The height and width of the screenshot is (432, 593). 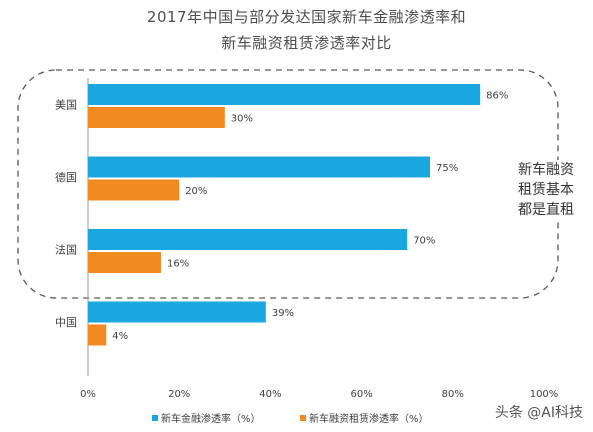 I want to click on x-tick-label: 40%, so click(x=270, y=394).